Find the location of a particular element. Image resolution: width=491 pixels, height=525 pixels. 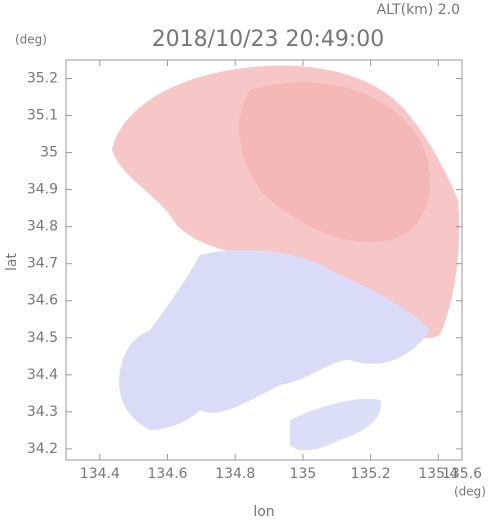

x-axis-label: lon is located at coordinates (263, 512).